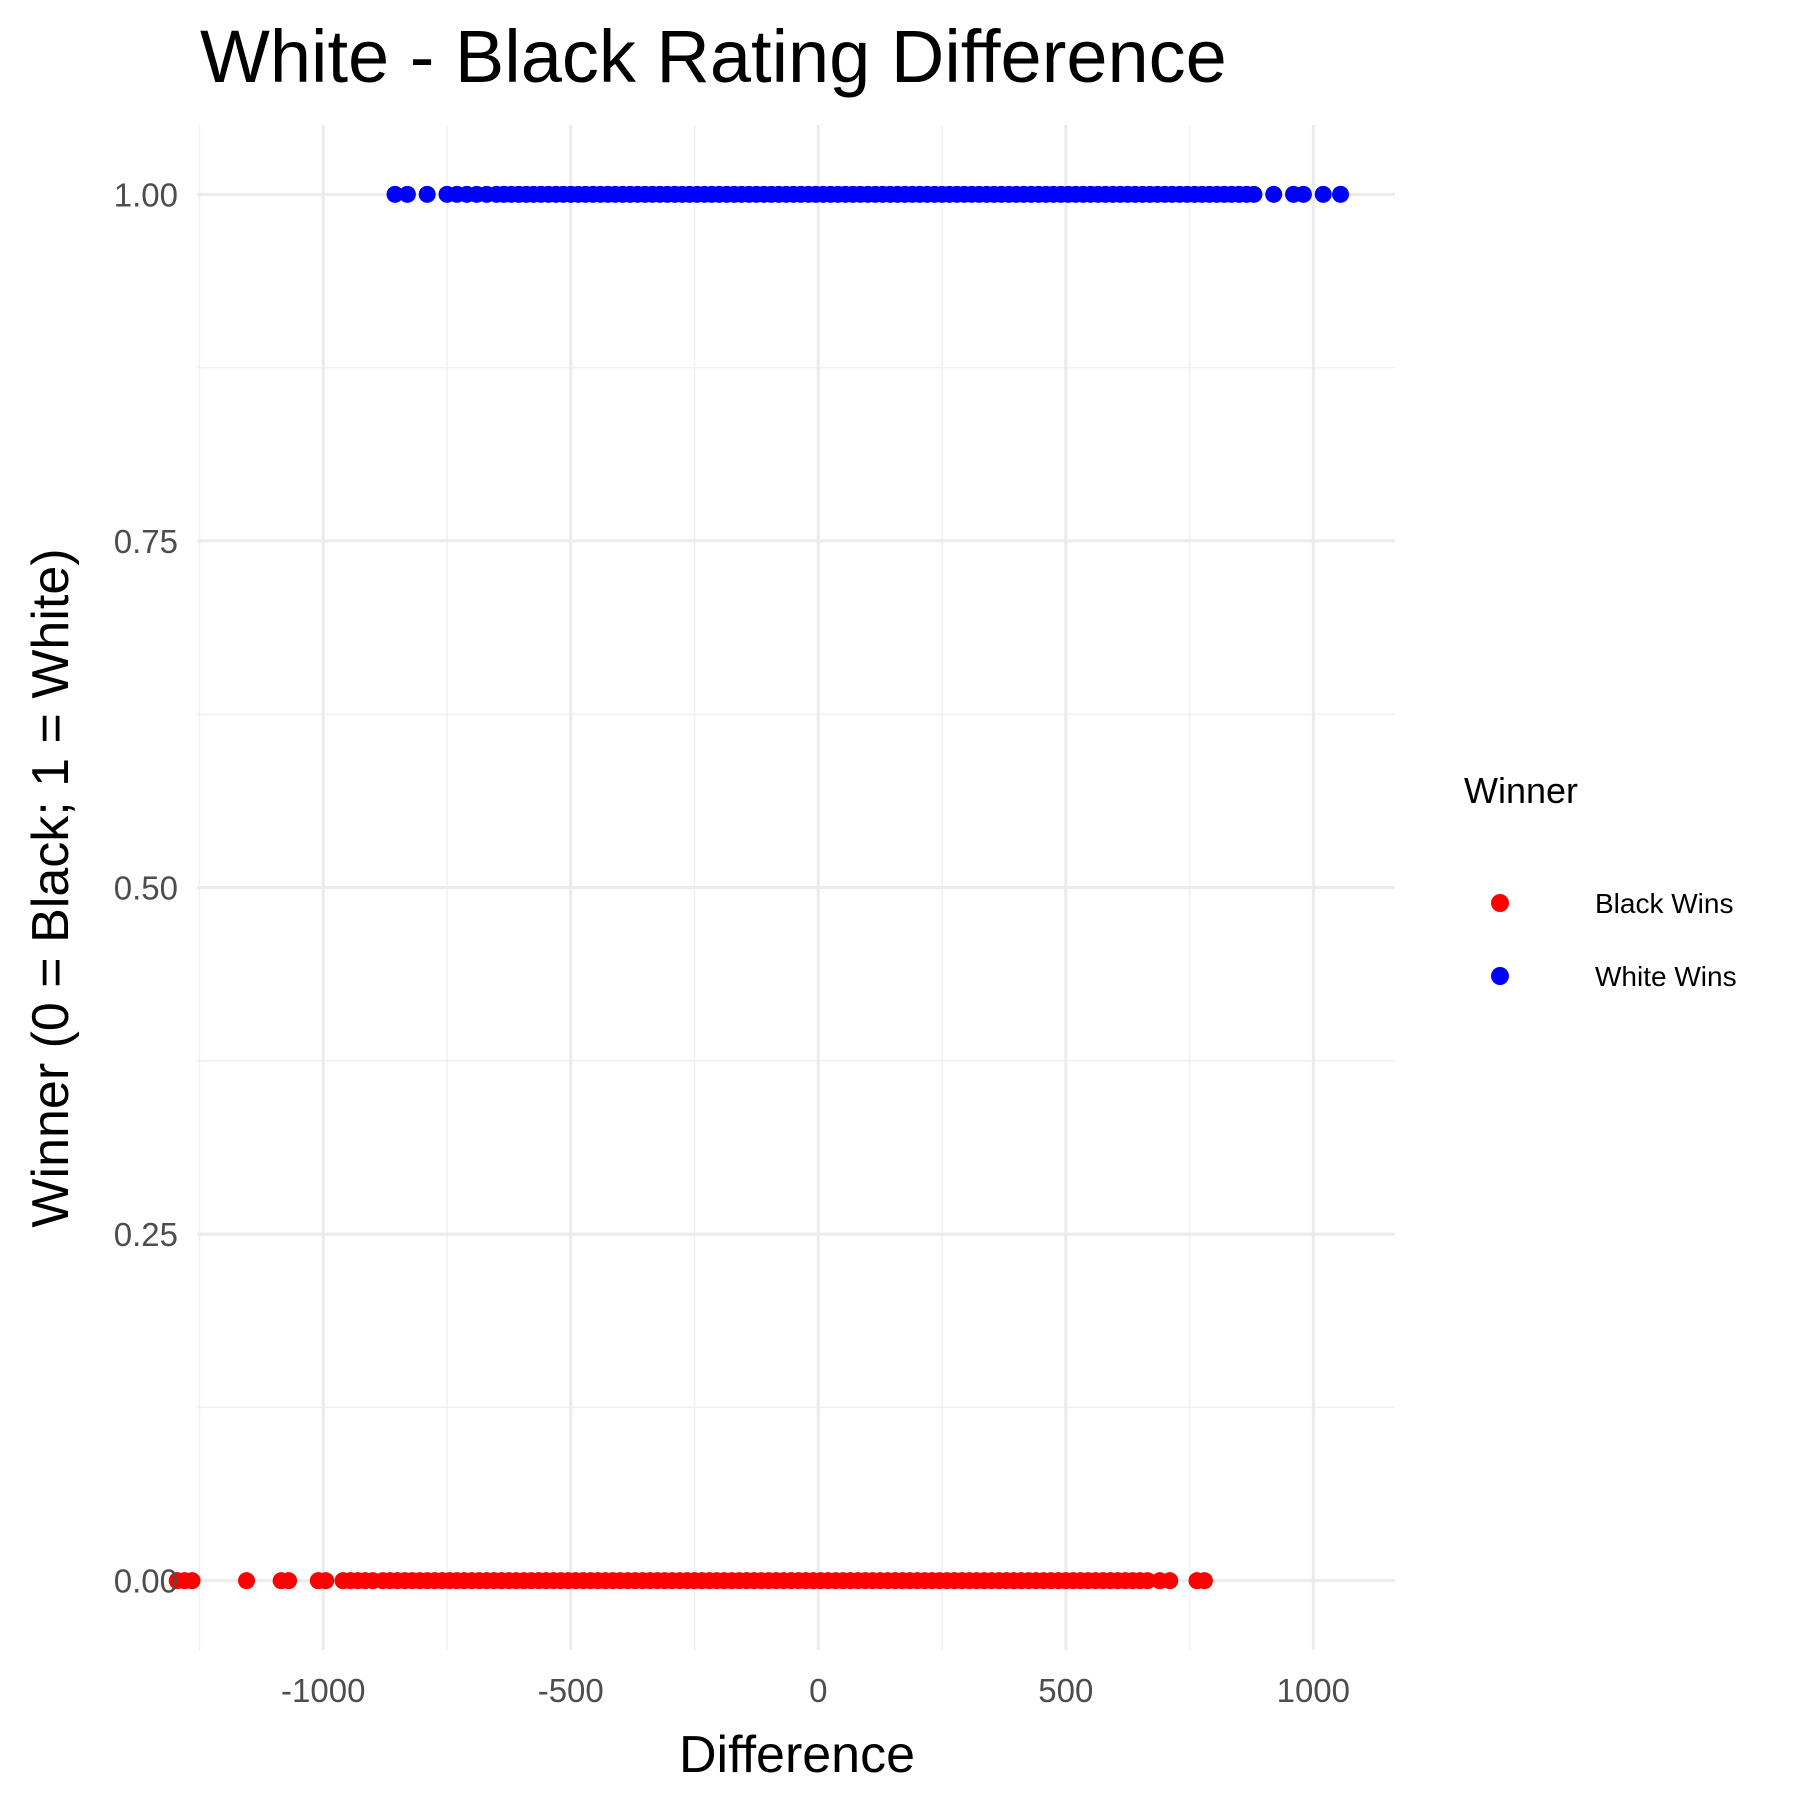 This screenshot has width=1800, height=1800. I want to click on legend-label-white-wins: White Wins, so click(1666, 976).